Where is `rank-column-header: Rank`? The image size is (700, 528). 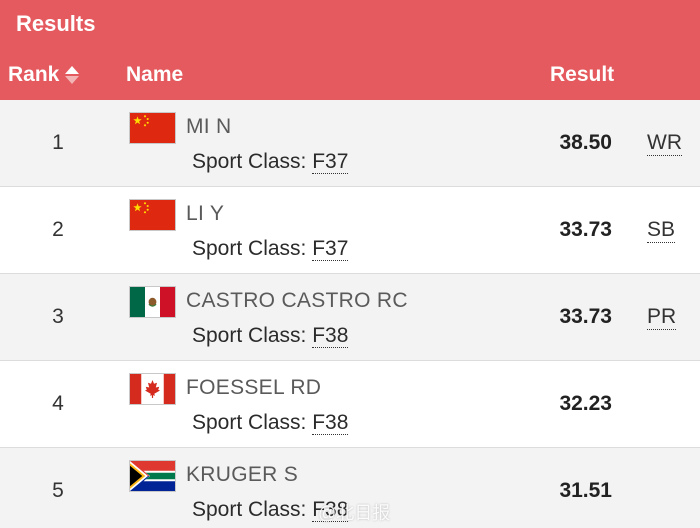
rank-column-header: Rank is located at coordinates (44, 75).